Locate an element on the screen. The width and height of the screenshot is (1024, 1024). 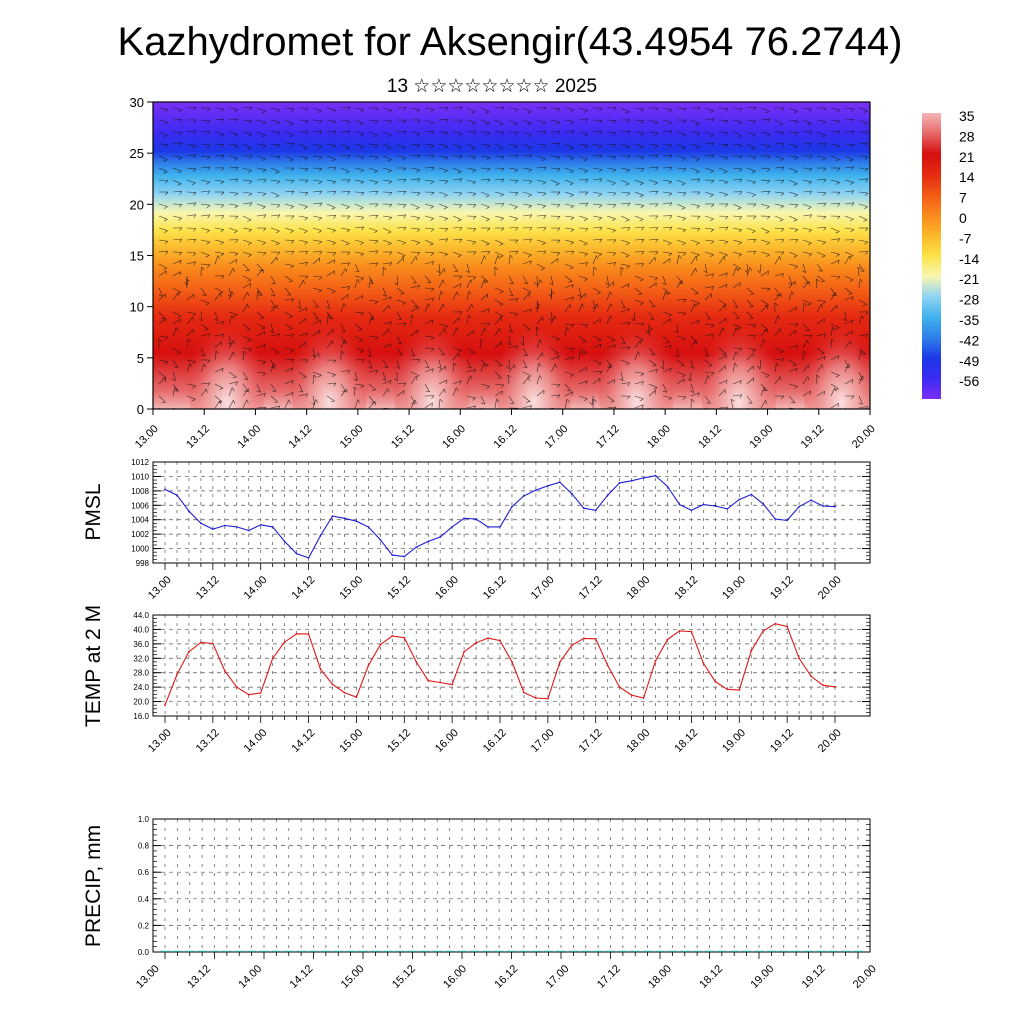
warm-surface-cell is located at coordinates (738, 366).